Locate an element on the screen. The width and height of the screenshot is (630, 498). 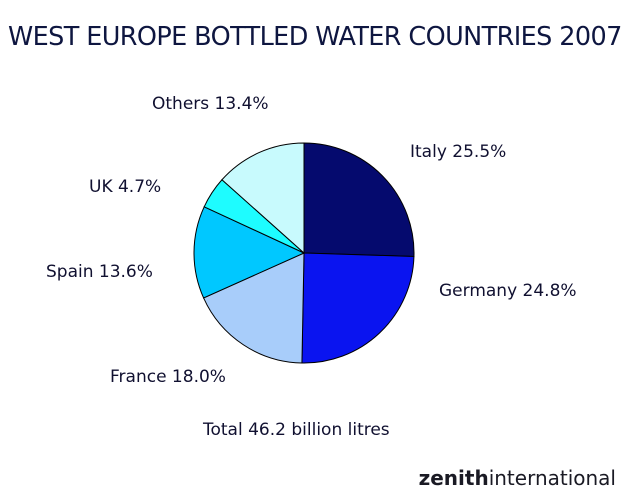
brand-logo: zenithinternational is located at coordinates (517, 478).